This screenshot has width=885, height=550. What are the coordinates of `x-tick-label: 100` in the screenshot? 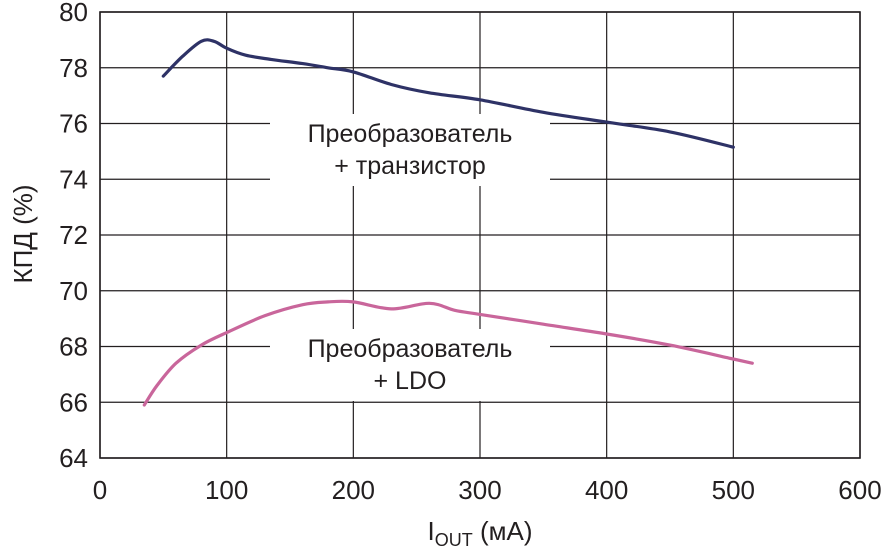 It's located at (226, 490).